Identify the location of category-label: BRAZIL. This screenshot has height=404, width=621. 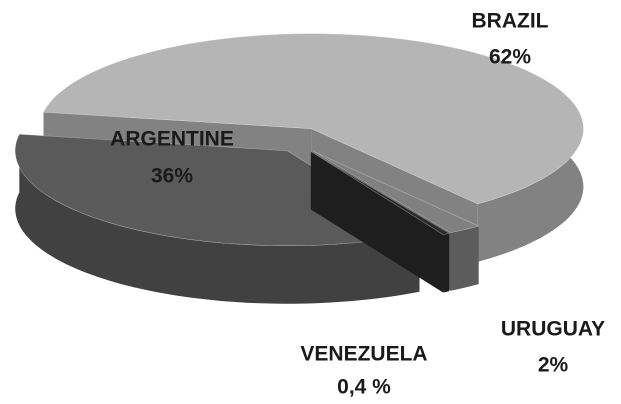
(510, 21).